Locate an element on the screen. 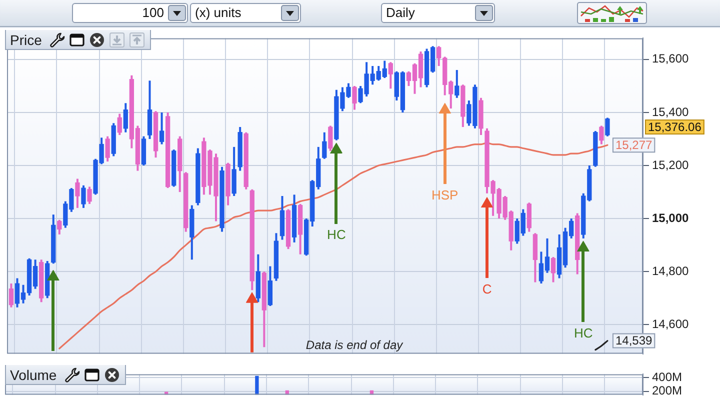  y-tick-label: 15,000 is located at coordinates (671, 217).